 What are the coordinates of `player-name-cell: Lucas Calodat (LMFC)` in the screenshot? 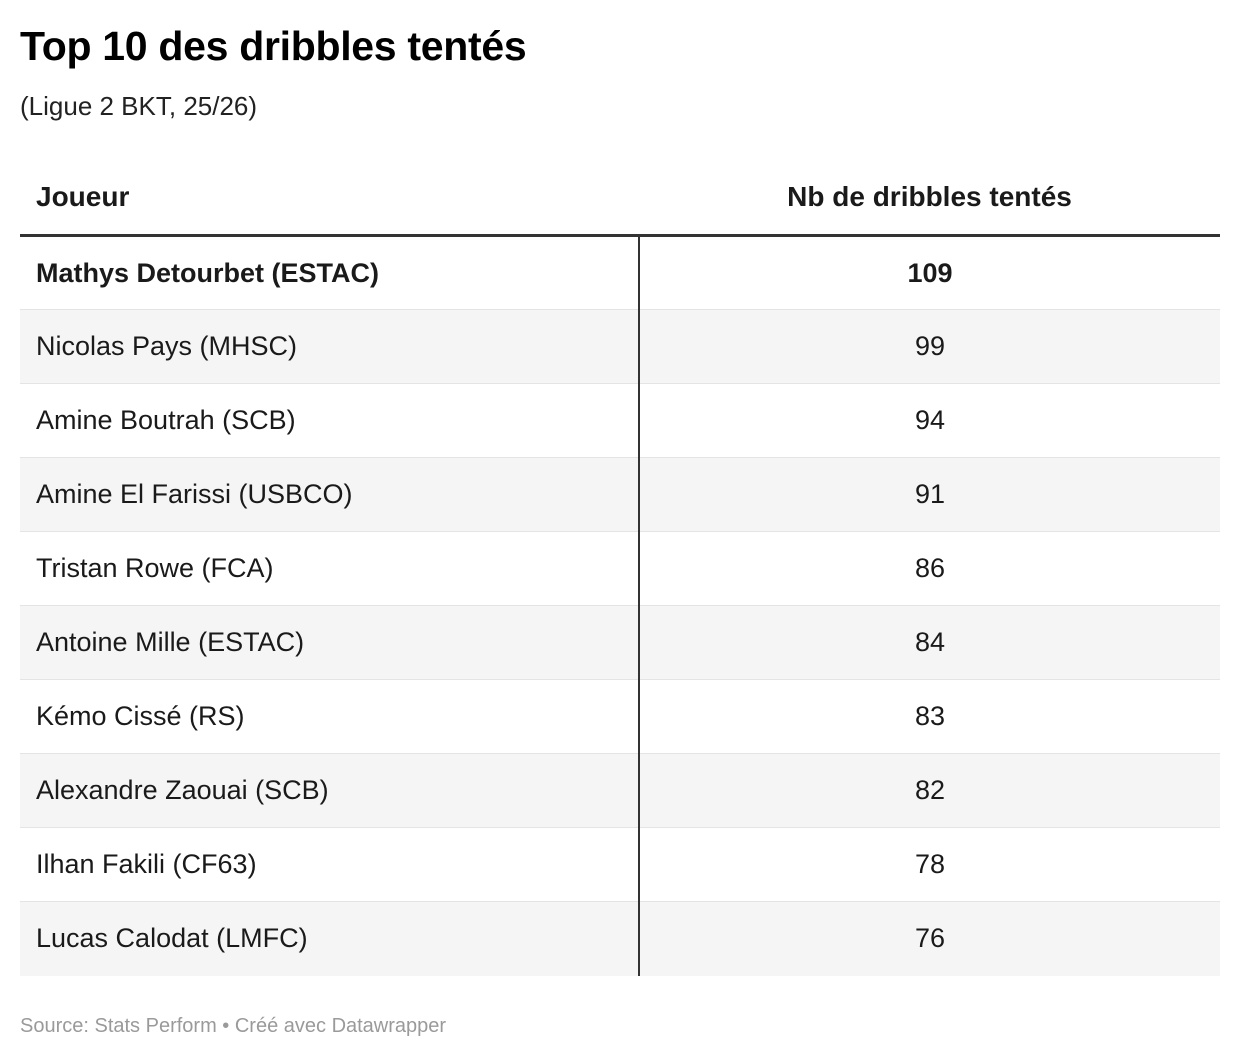 It's located at (330, 938).